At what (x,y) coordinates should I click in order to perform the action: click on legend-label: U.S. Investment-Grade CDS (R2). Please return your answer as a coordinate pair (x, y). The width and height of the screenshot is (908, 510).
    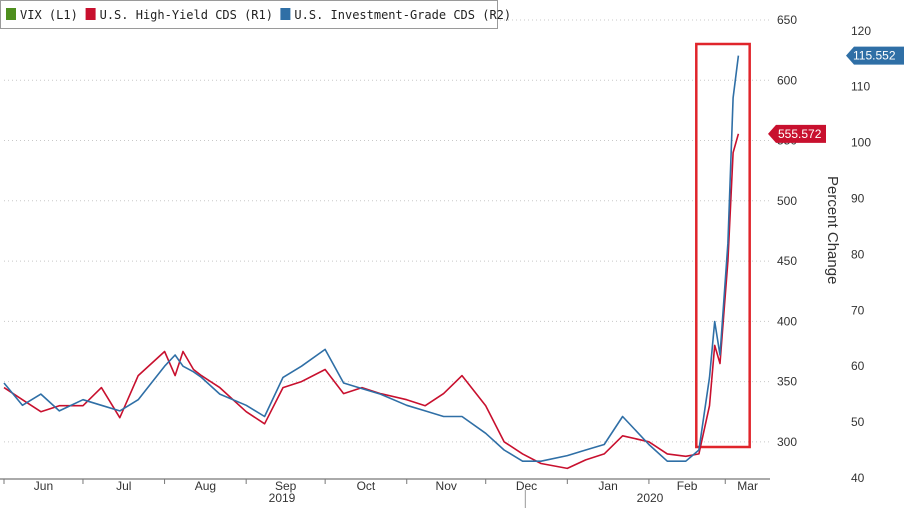
    Looking at the image, I should click on (402, 15).